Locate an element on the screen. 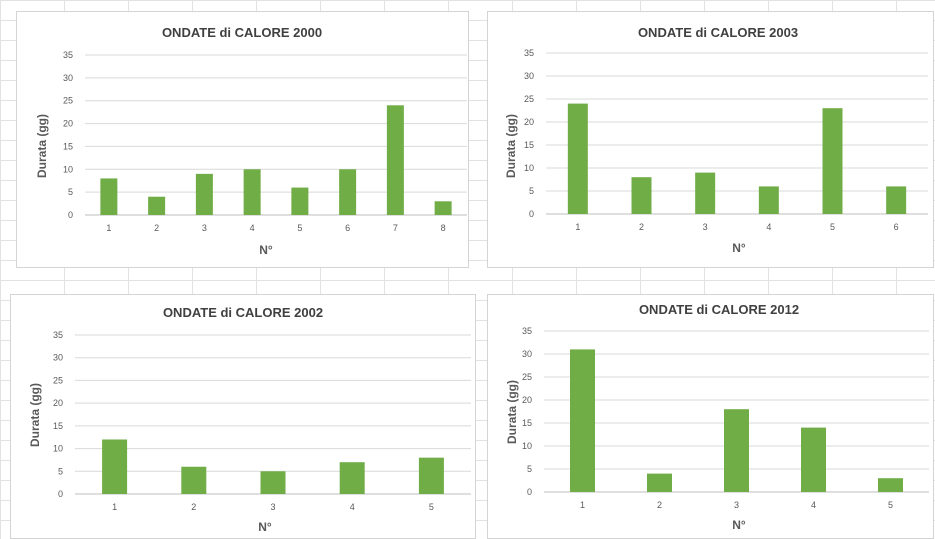  x-tick-label: 6 is located at coordinates (896, 227).